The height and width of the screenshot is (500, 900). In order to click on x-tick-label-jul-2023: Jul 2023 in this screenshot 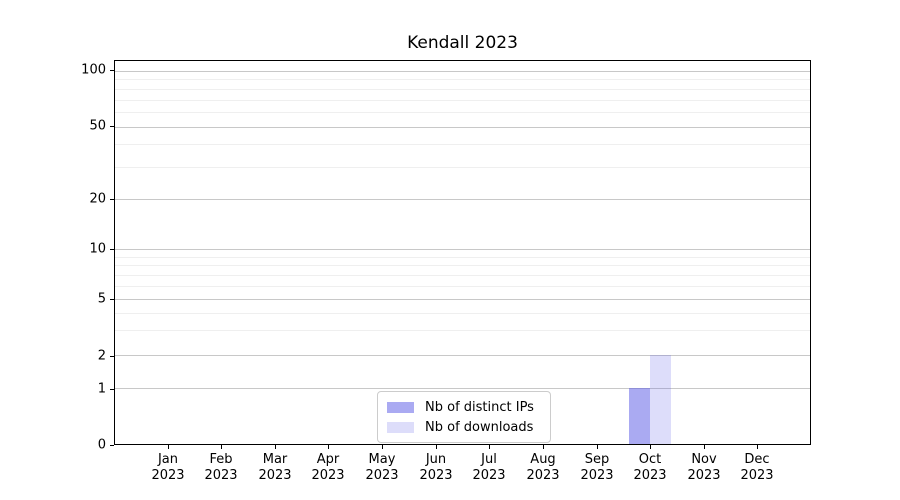, I will do `click(489, 468)`.